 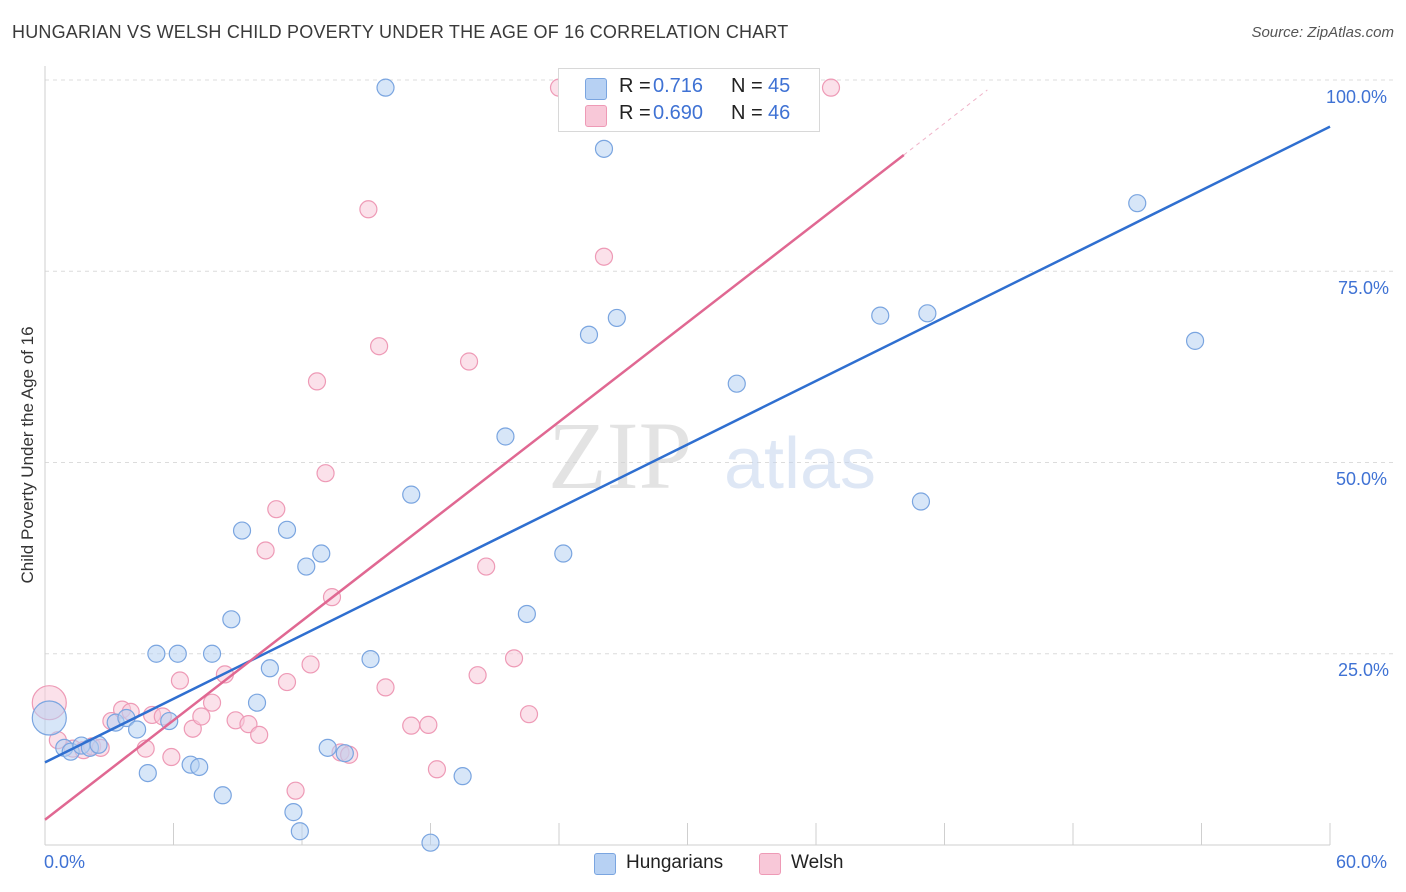 What do you see at coordinates (1357, 97) in the screenshot?
I see `y-tick-label: 100.0%` at bounding box center [1357, 97].